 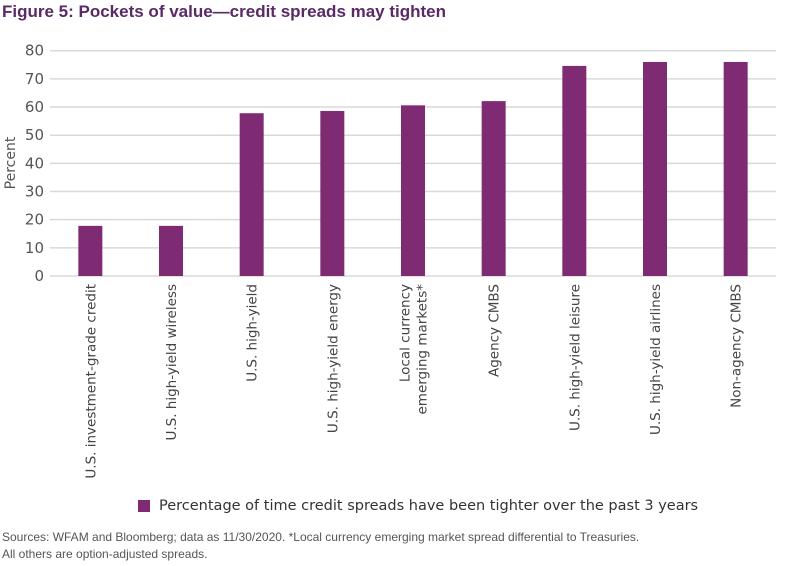 What do you see at coordinates (495, 330) in the screenshot?
I see `x-tick-label: Agency CMBS` at bounding box center [495, 330].